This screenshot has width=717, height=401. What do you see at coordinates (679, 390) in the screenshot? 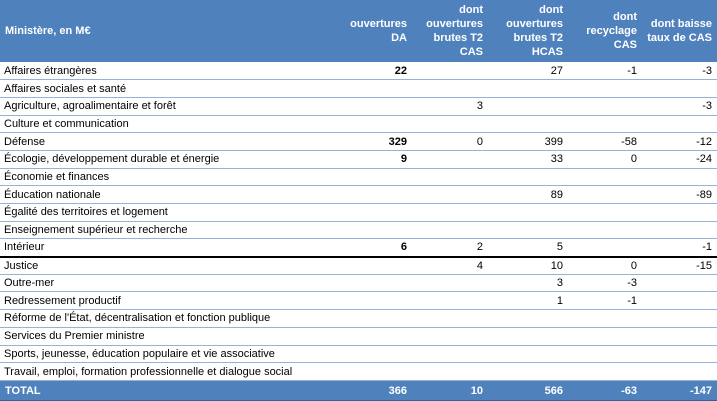
I see `total-cell-baisse-taux-de-cas: -147` at bounding box center [679, 390].